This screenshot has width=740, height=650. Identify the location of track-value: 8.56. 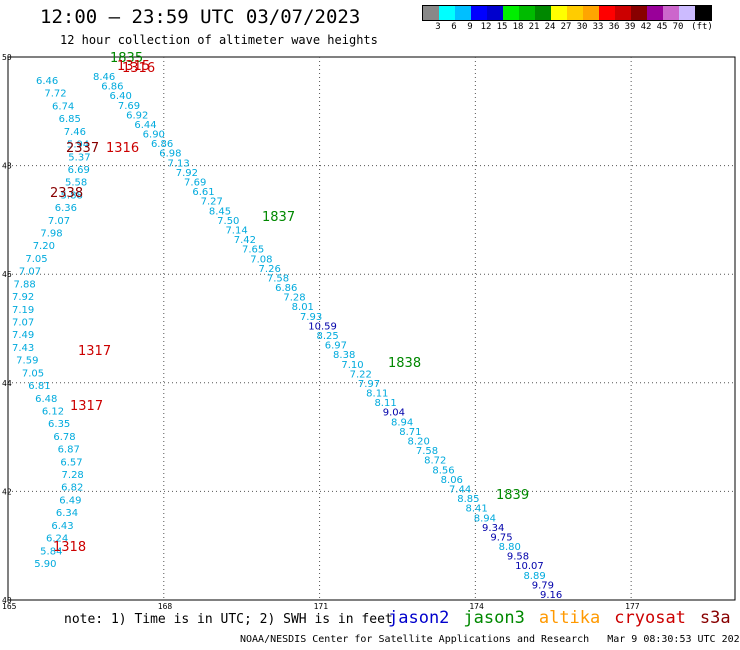
(443, 470).